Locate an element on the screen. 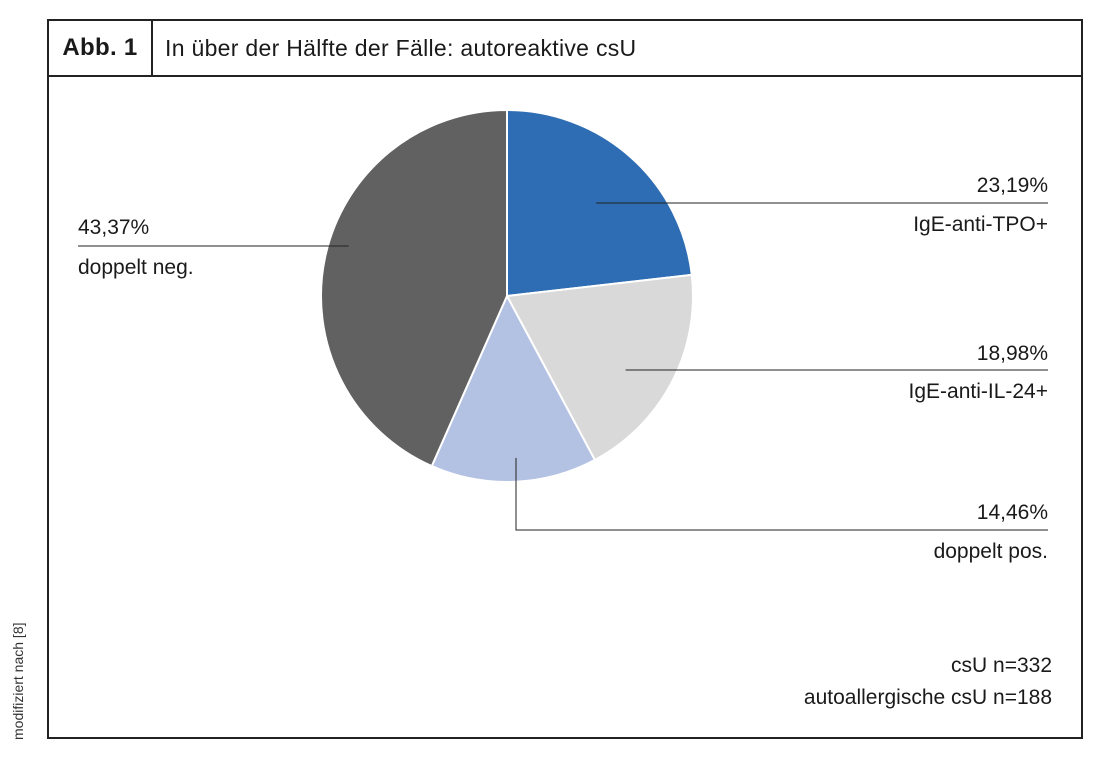  slice-value-label: 43,37% is located at coordinates (113, 227).